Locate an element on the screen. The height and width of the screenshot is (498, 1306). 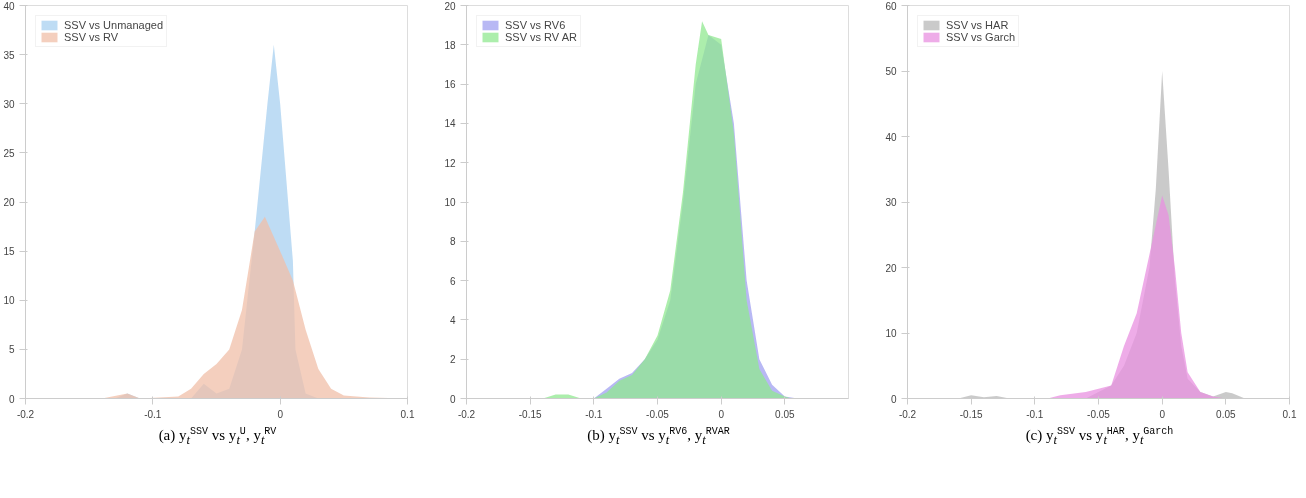
legend-label: SSV vs Garch is located at coordinates (981, 37).